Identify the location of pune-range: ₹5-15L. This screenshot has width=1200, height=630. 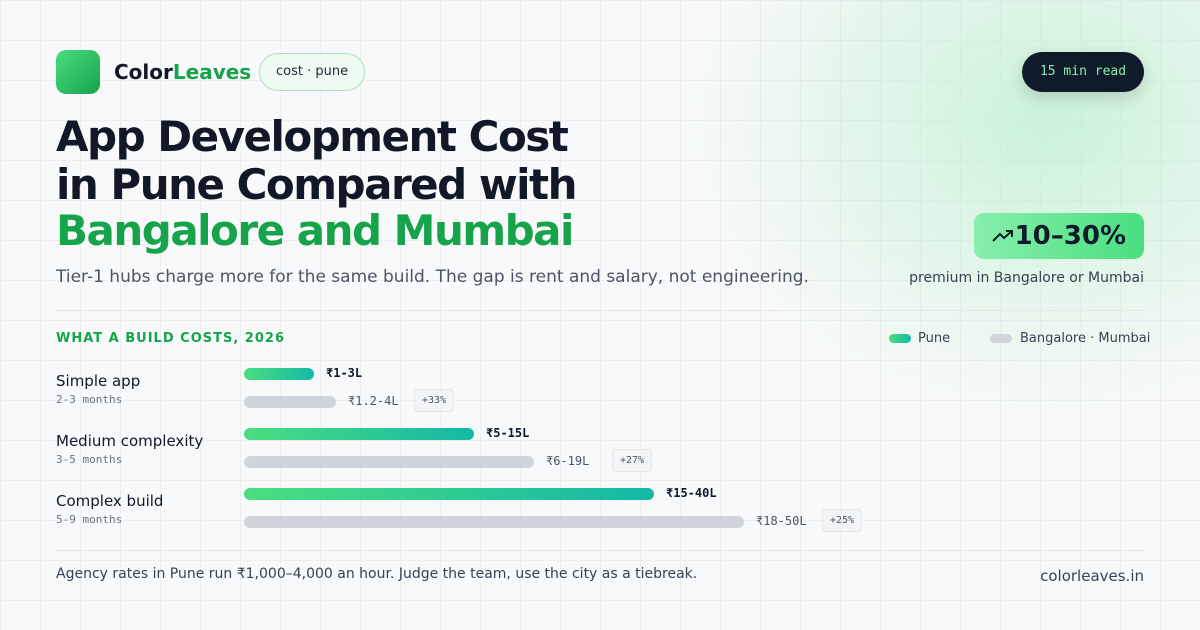
(508, 433).